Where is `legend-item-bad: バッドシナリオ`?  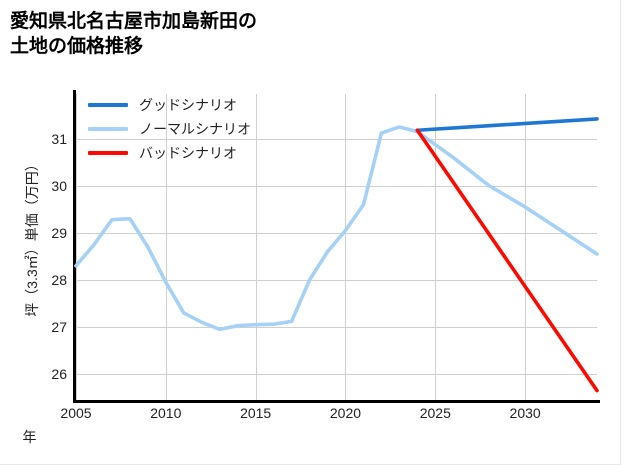
legend-item-bad: バッドシナリオ is located at coordinates (193, 153).